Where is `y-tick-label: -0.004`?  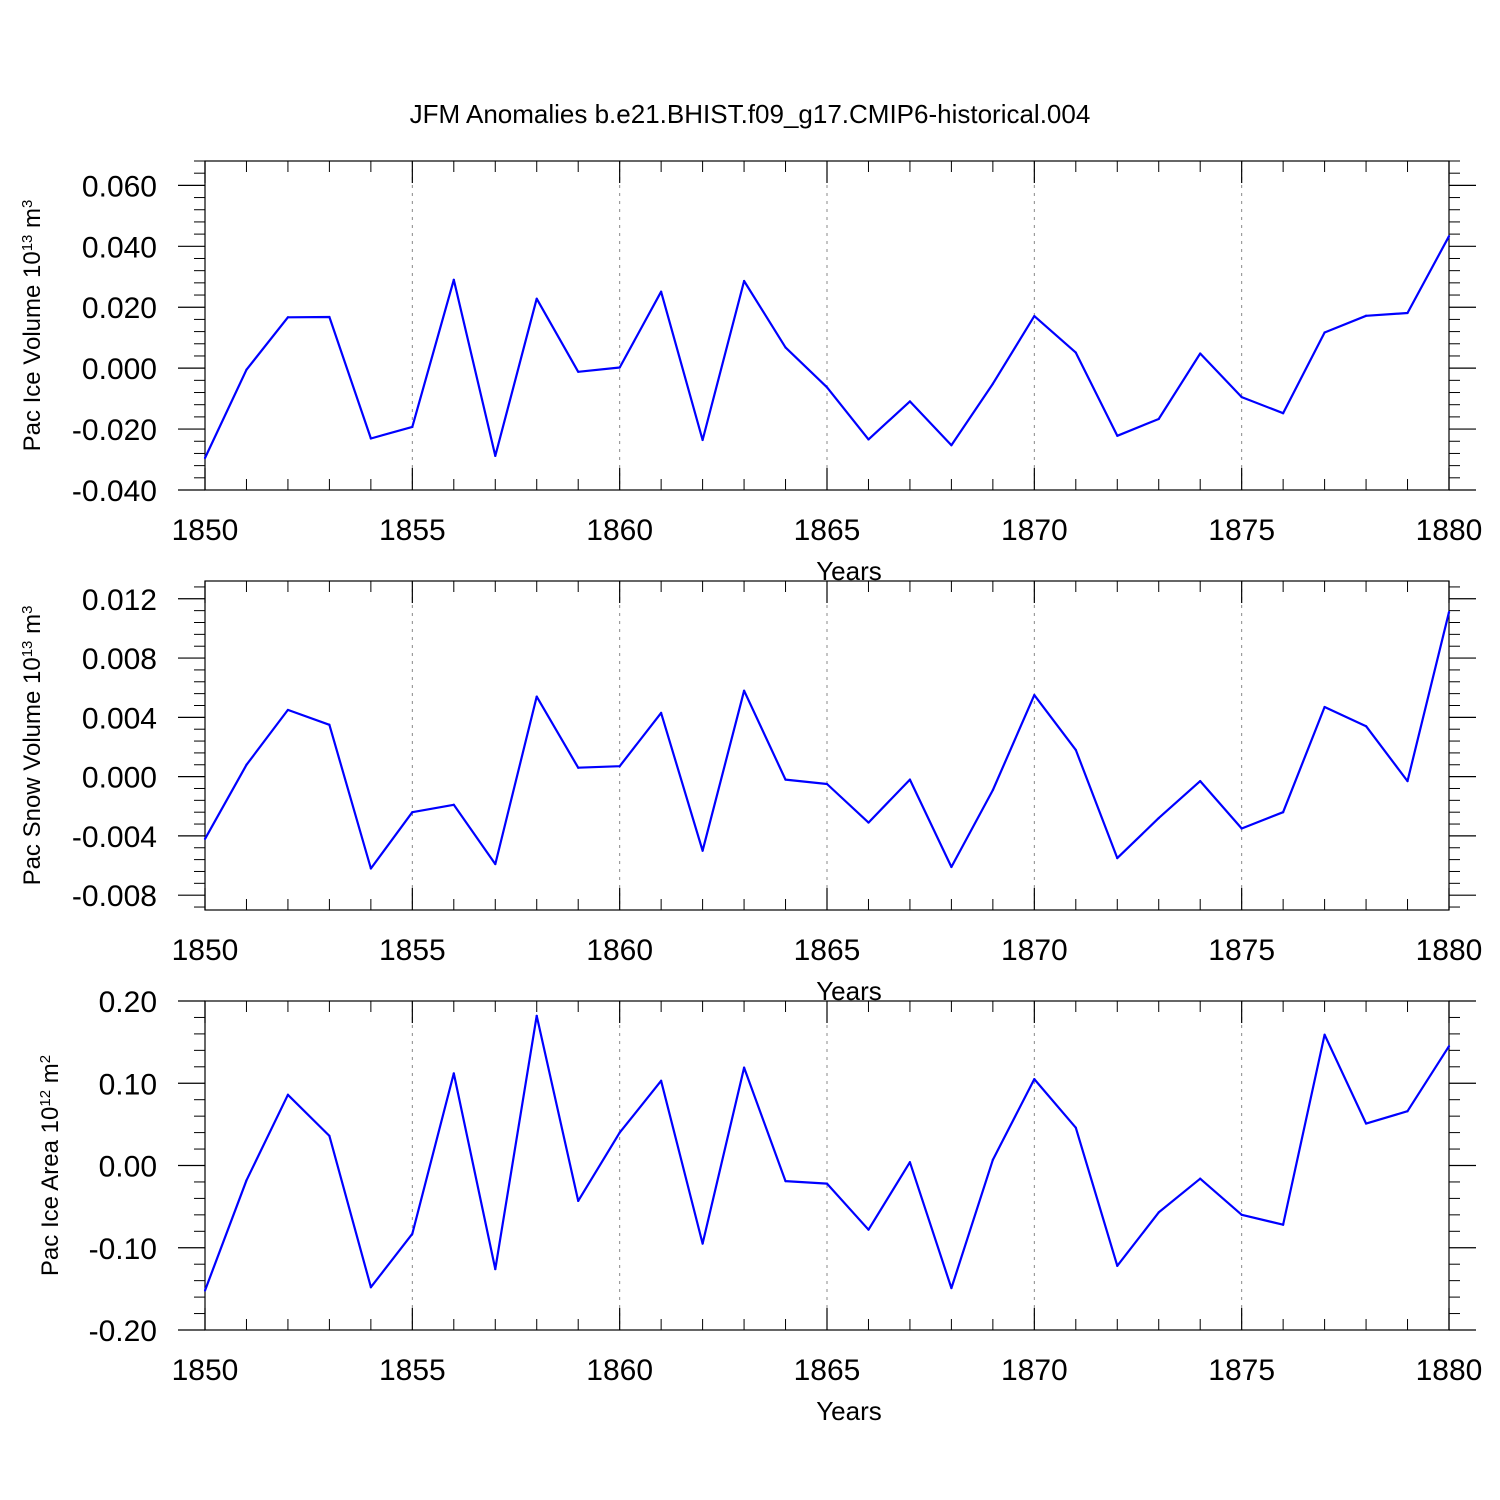
y-tick-label: -0.004 is located at coordinates (114, 837).